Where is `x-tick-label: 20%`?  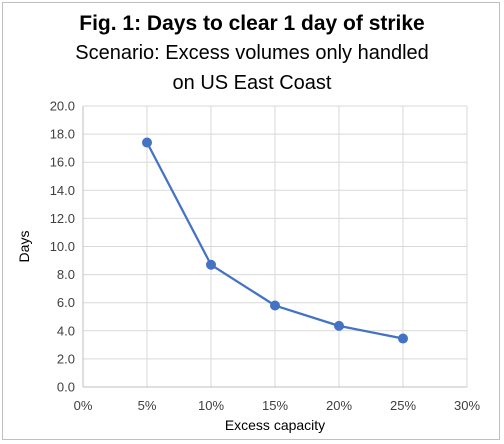
x-tick-label: 20% is located at coordinates (339, 405).